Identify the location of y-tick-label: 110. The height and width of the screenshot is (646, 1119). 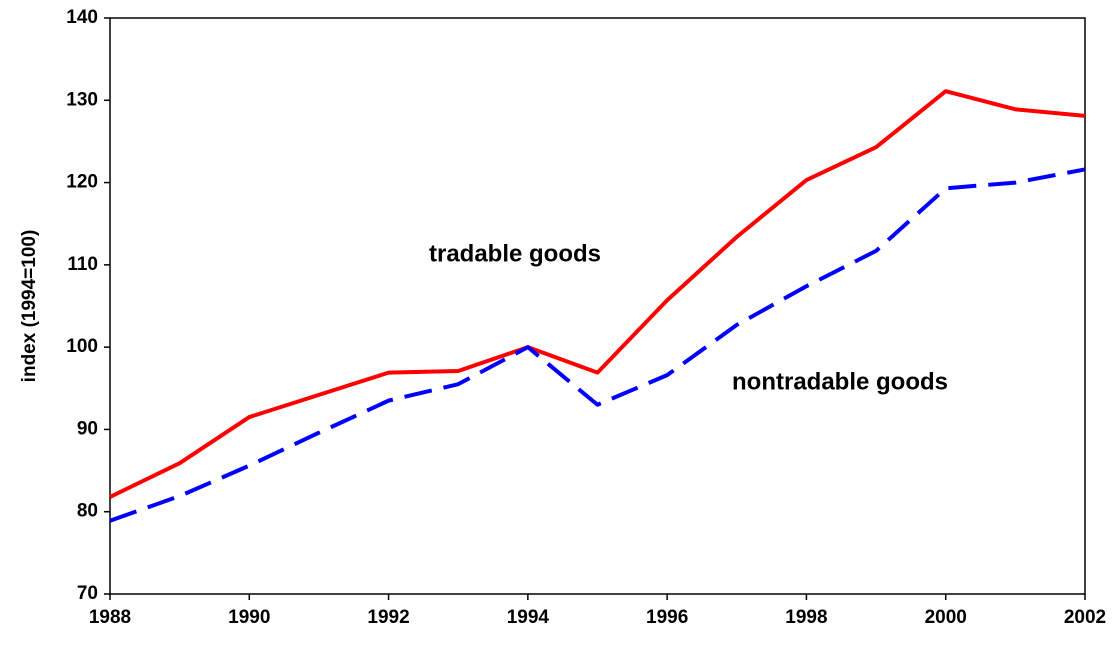
(82, 264).